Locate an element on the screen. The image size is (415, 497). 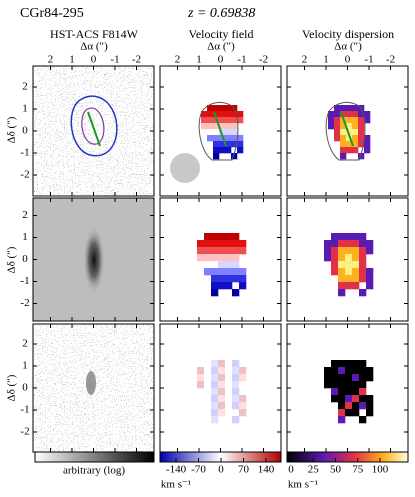
y-axis-label: Δδ (″) is located at coordinates (12, 129).